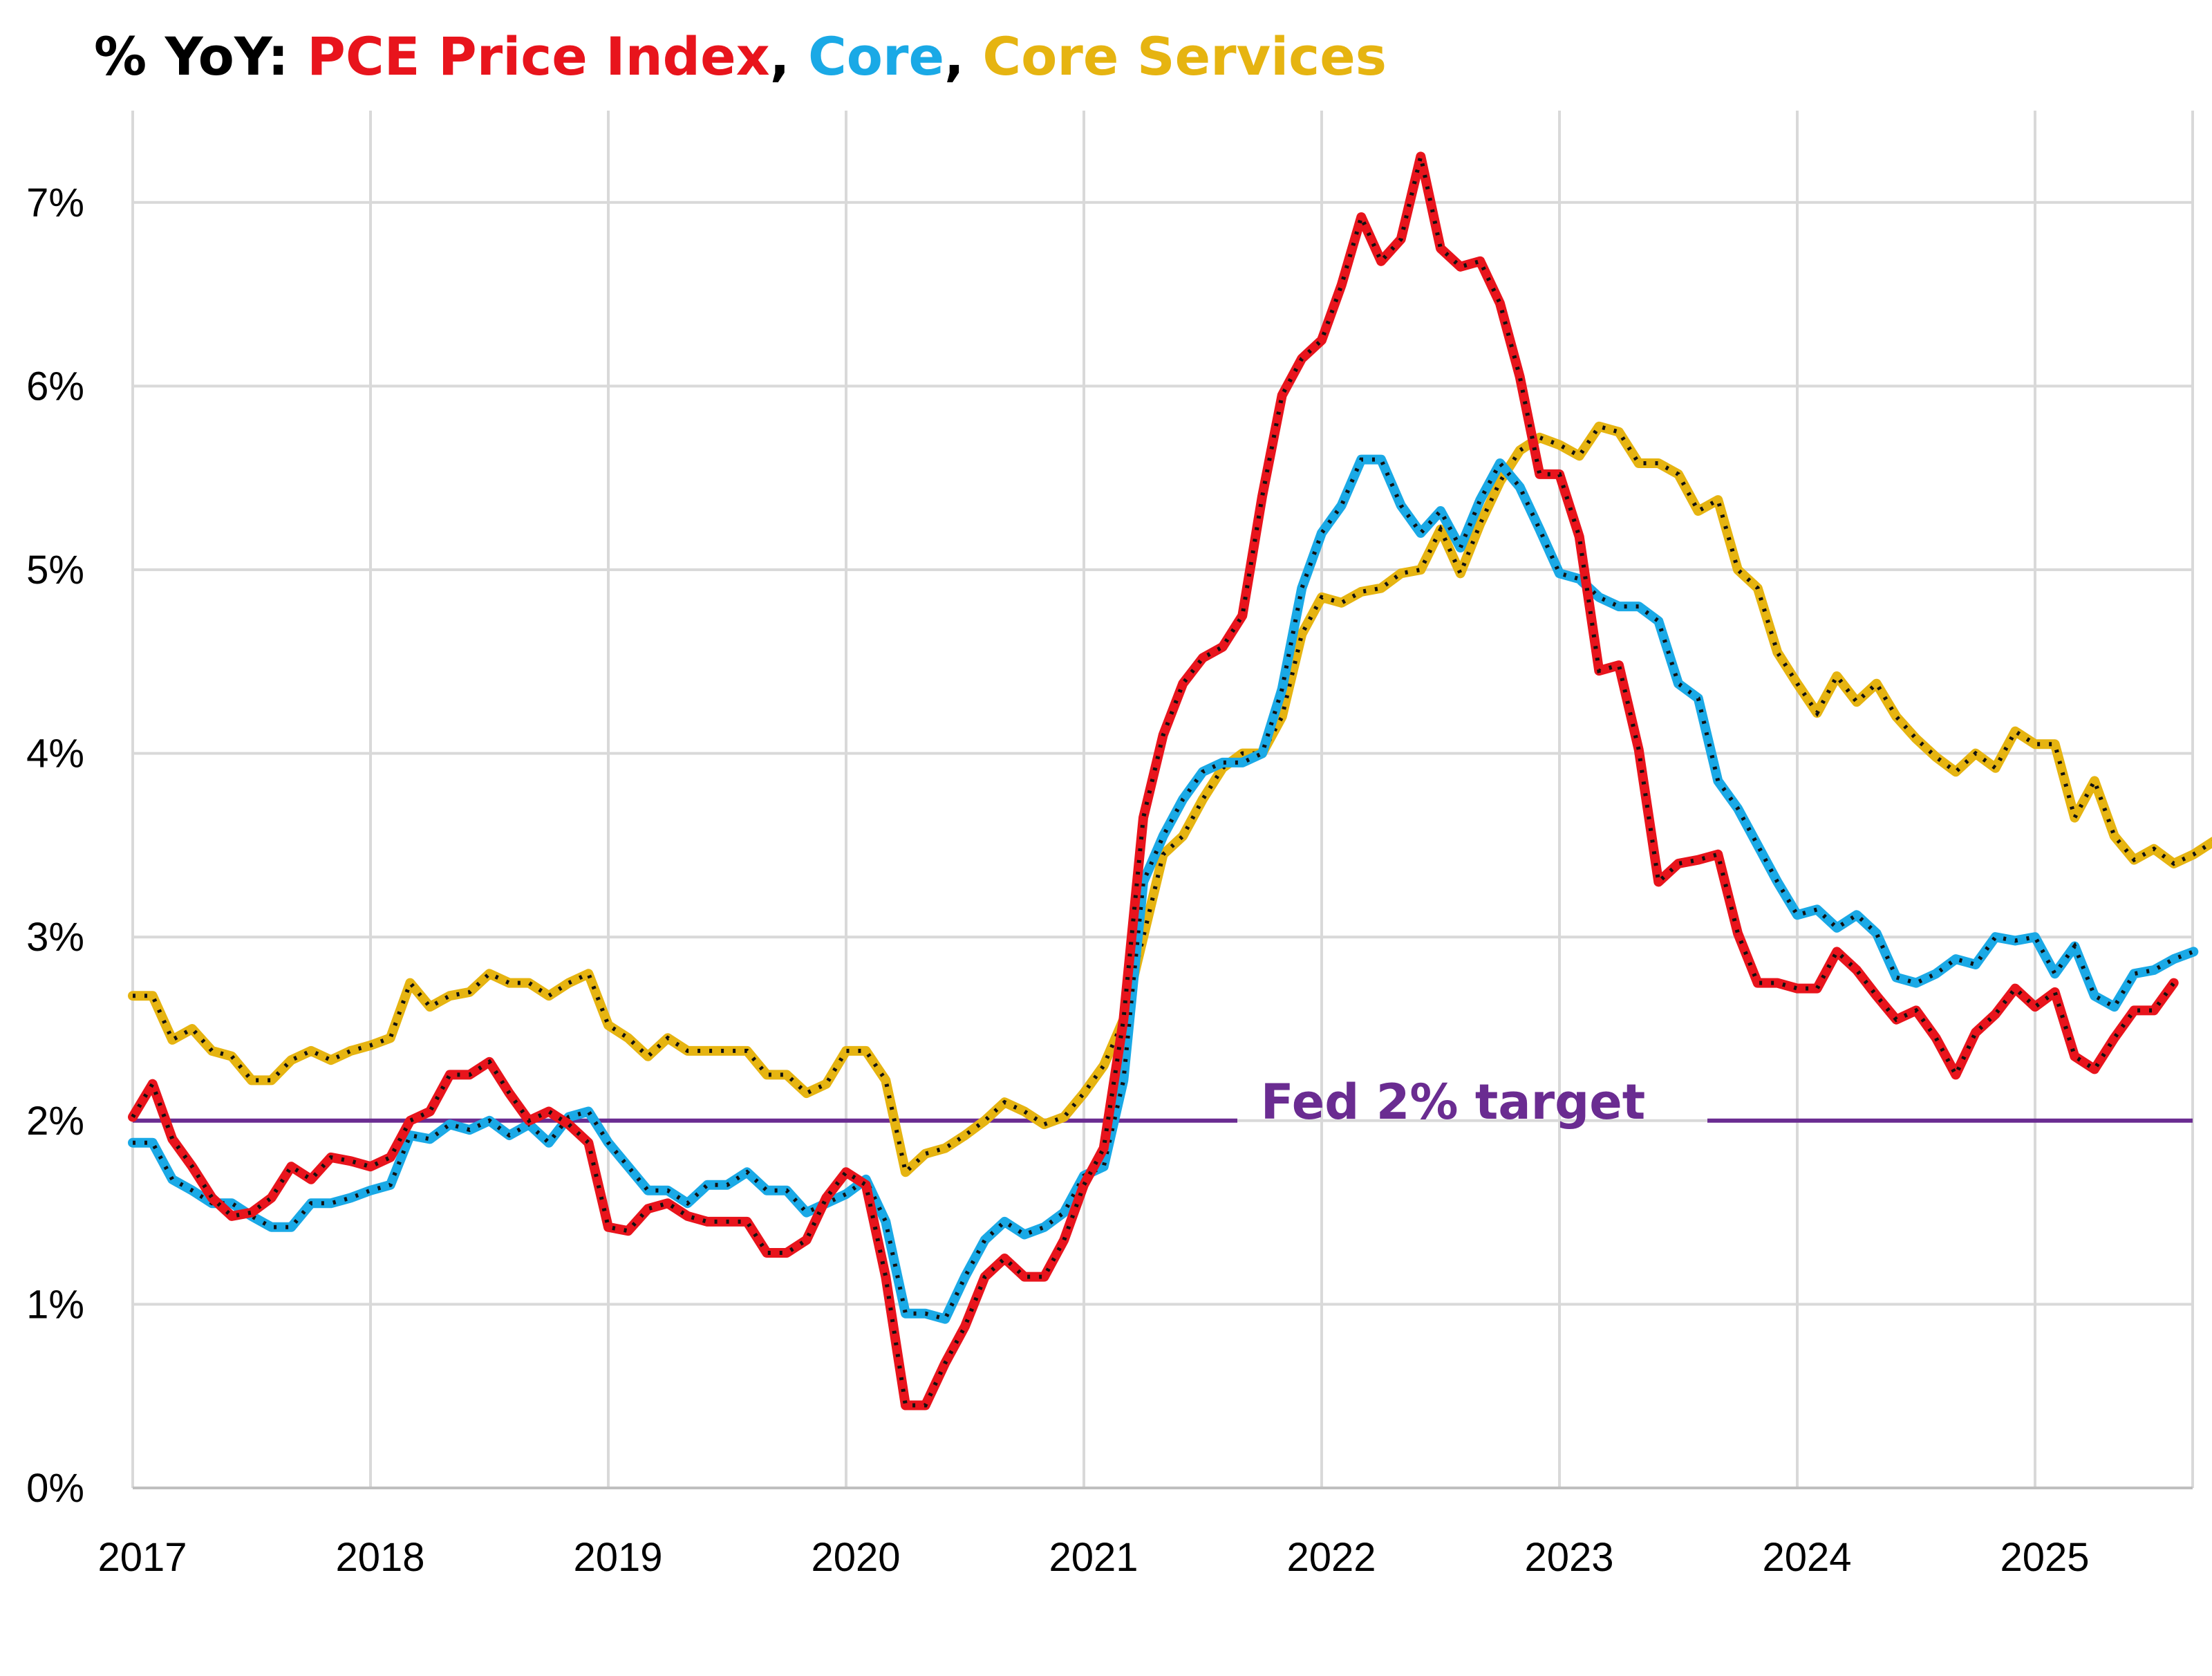 The width and height of the screenshot is (2212, 1676). I want to click on x-tick-label: 2023, so click(1568, 1557).